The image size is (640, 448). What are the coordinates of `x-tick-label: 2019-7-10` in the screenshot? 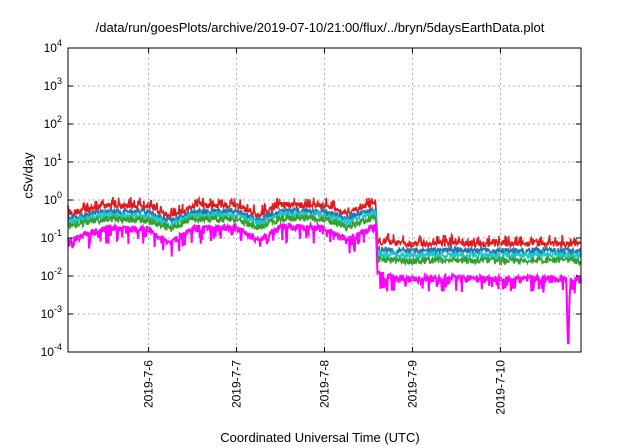 It's located at (500, 387).